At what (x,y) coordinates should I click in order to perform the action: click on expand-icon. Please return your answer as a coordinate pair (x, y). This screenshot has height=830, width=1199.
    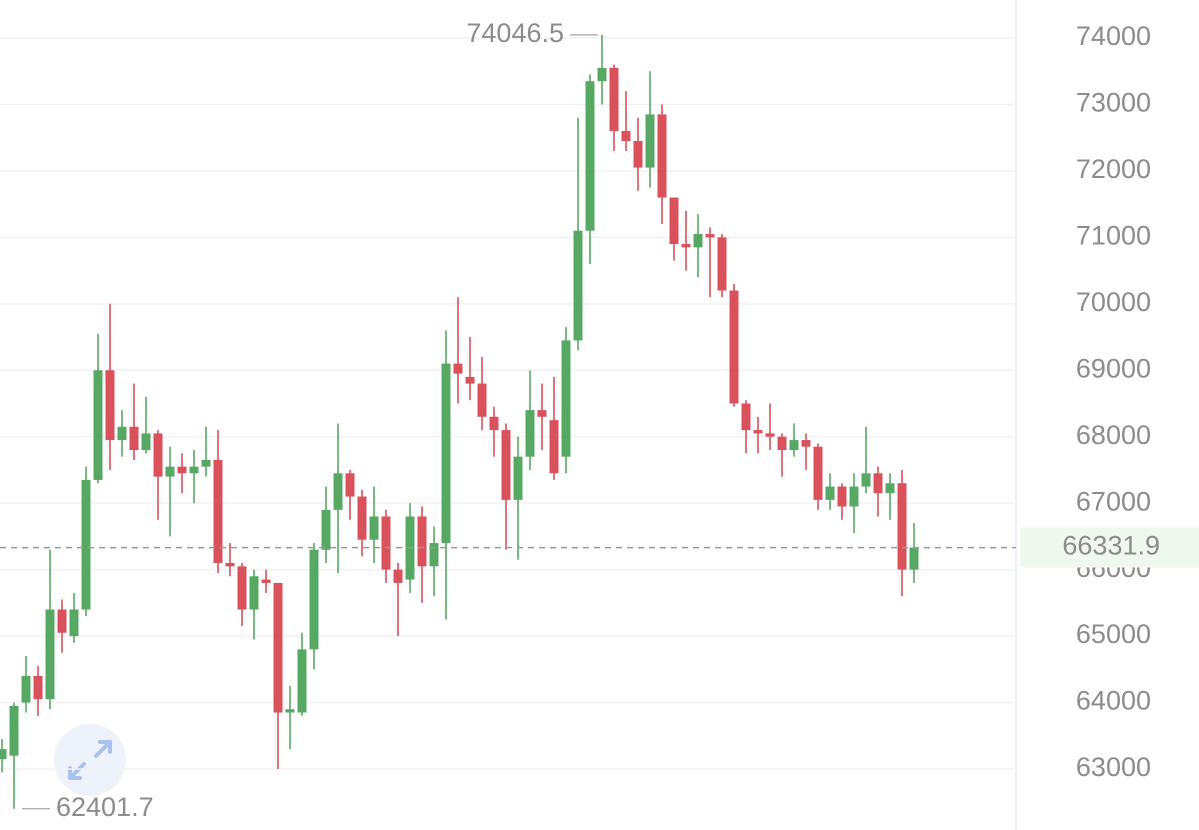
    Looking at the image, I should click on (90, 760).